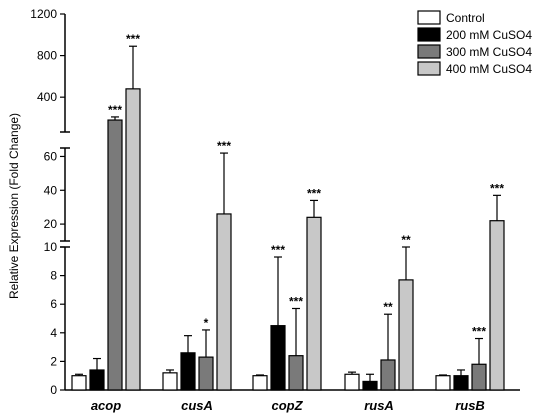  I want to click on y-axis-label: Relative Expression (Fold Change), so click(14, 206).